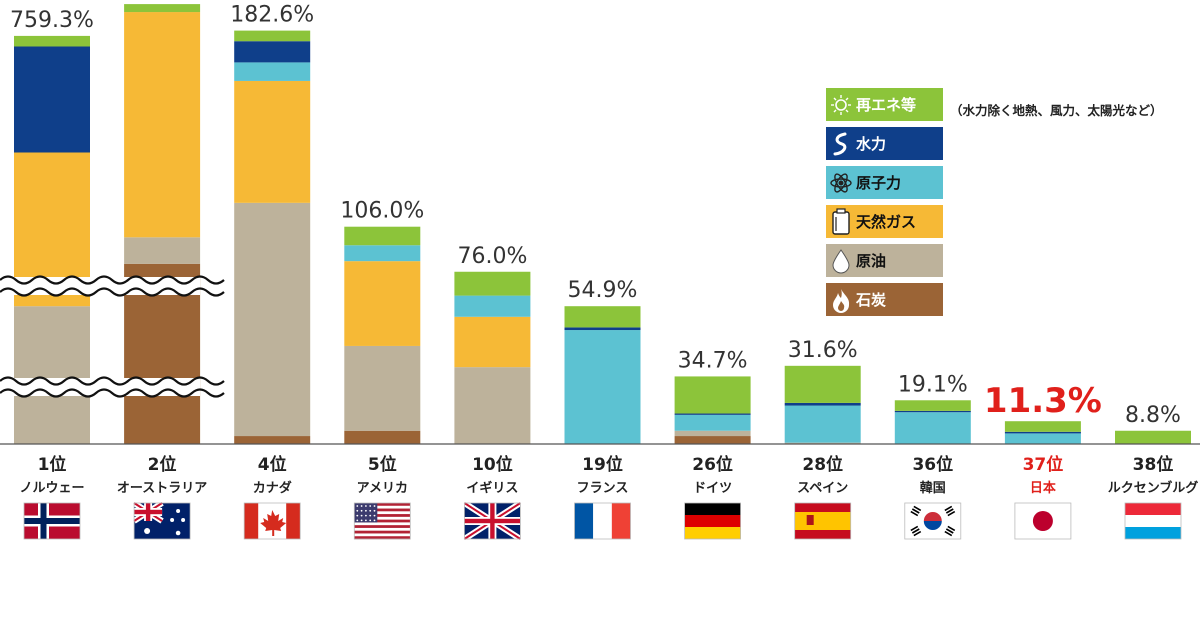  What do you see at coordinates (492, 256) in the screenshot?
I see `total-label: 76.0%` at bounding box center [492, 256].